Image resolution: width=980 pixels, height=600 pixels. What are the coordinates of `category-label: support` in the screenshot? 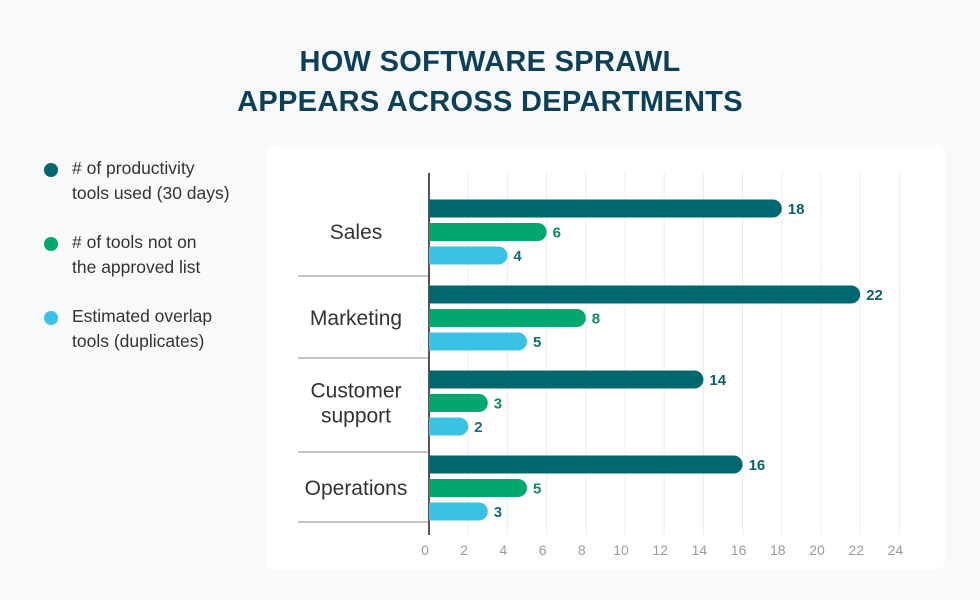 It's located at (356, 416).